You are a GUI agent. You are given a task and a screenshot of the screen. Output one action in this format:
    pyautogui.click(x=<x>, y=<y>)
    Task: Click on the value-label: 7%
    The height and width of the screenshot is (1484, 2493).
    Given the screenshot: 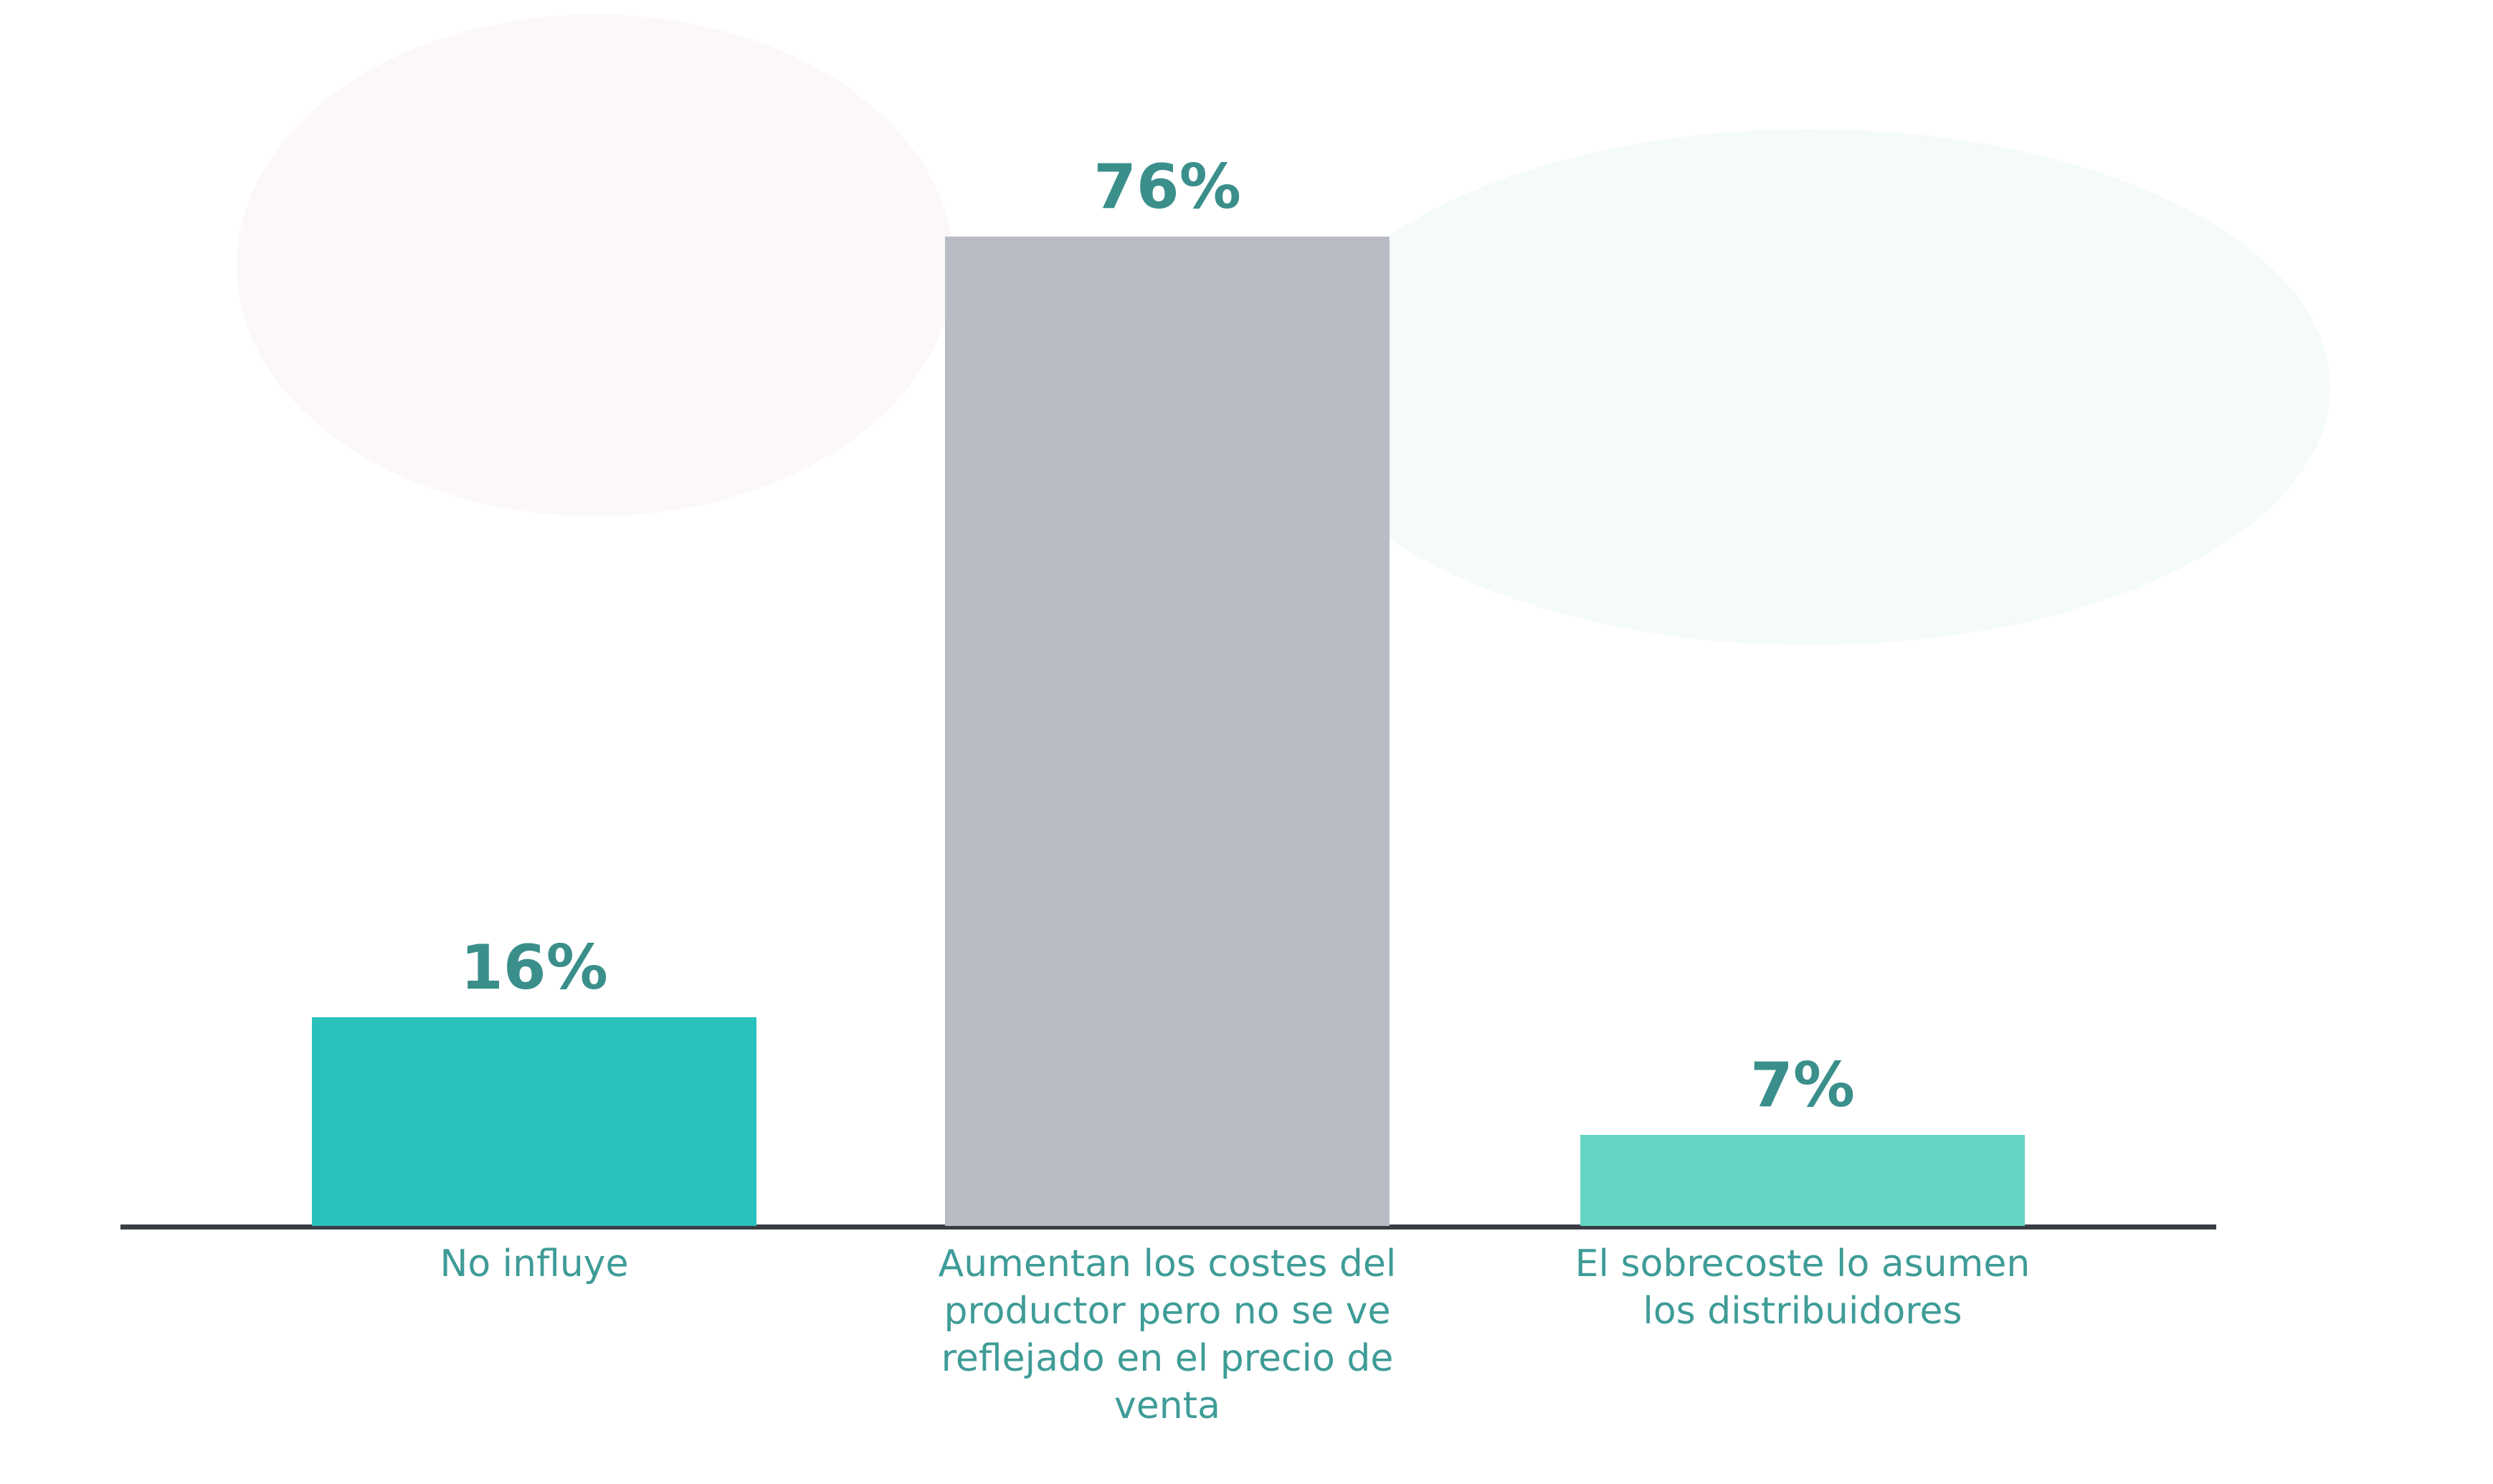 What is the action you would take?
    pyautogui.click(x=1802, y=1085)
    